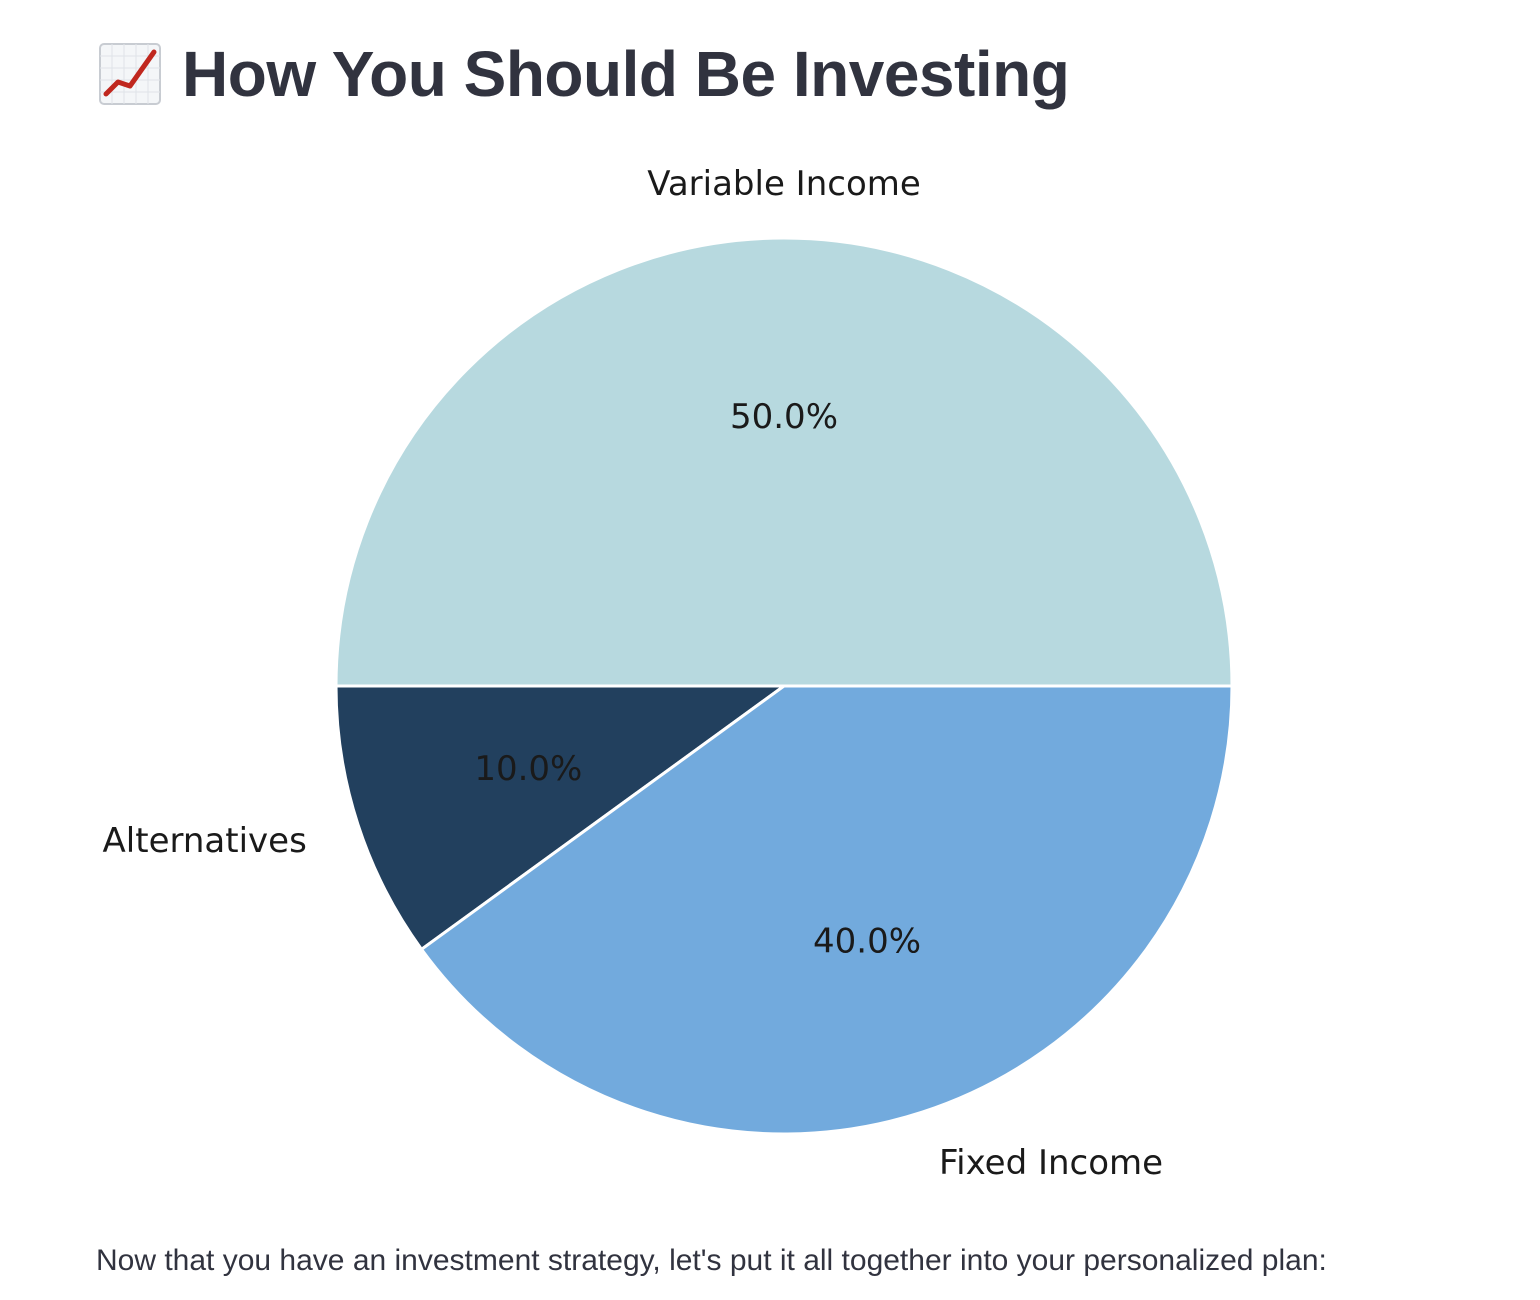 This screenshot has height=1300, width=1540. I want to click on pie-category-label-fixed-income: Fixed Income, so click(1051, 1163).